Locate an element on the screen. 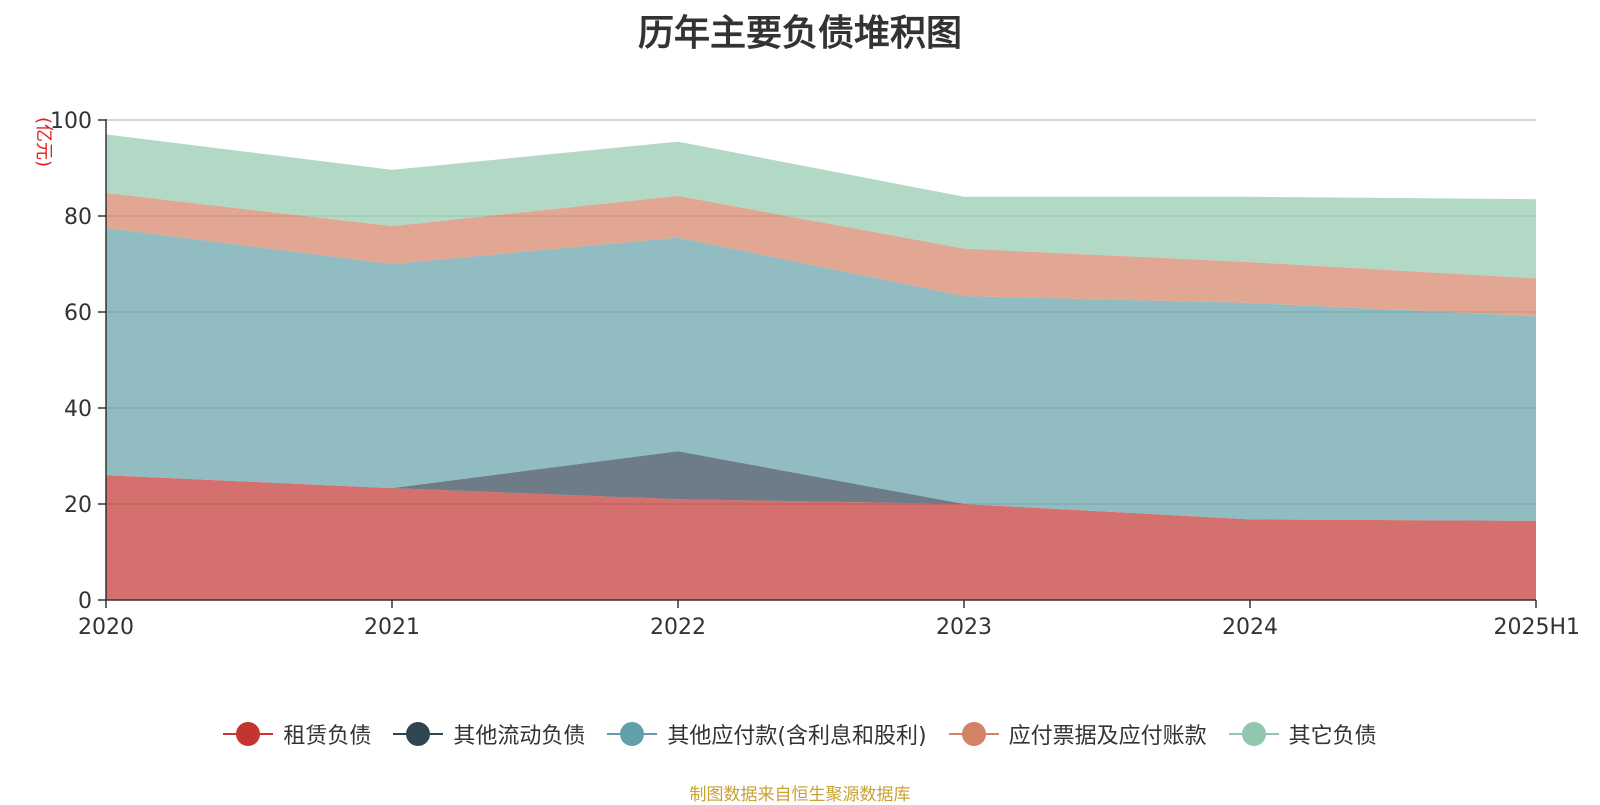  legend-label: 其它负债 is located at coordinates (1332, 736).